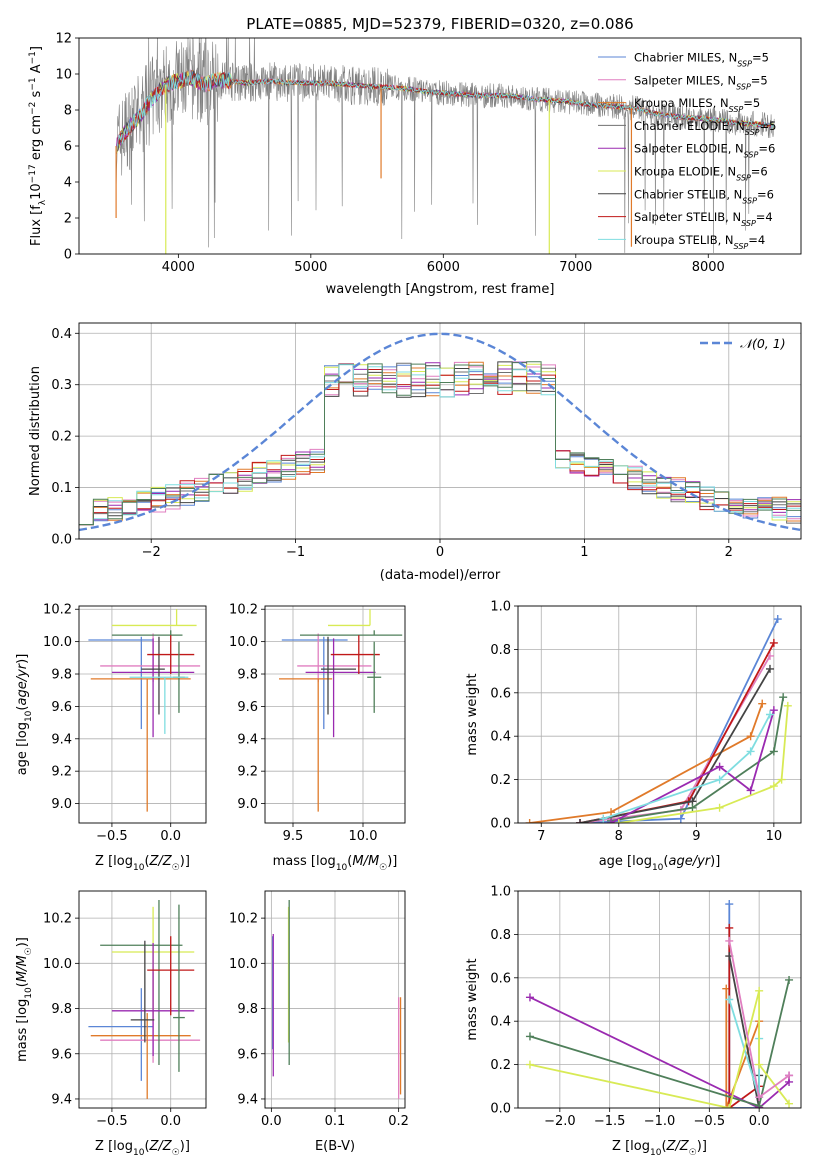 The image size is (819, 1170). I want to click on y-tick-label: 9.8, so click(247, 675).